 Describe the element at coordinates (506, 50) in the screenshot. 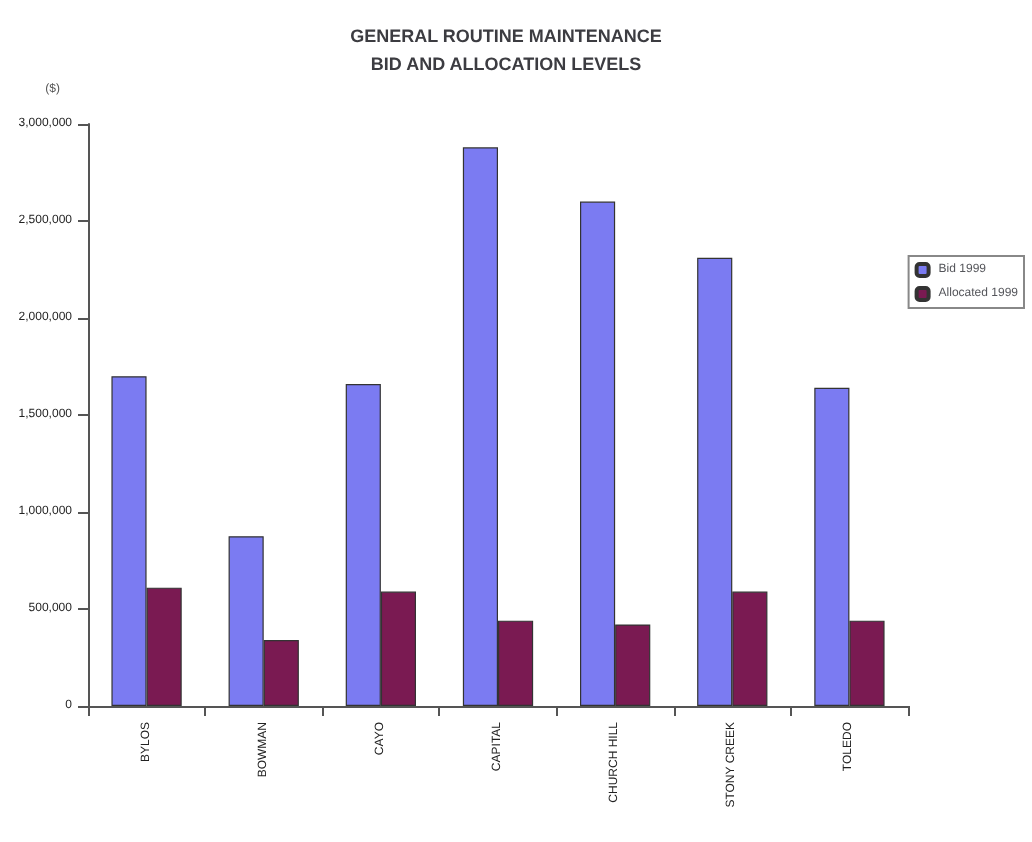

I see `chart-title: GENERAL ROUTINE MAINTENANCE BID AND ALLOCATION LEVELS` at that location.